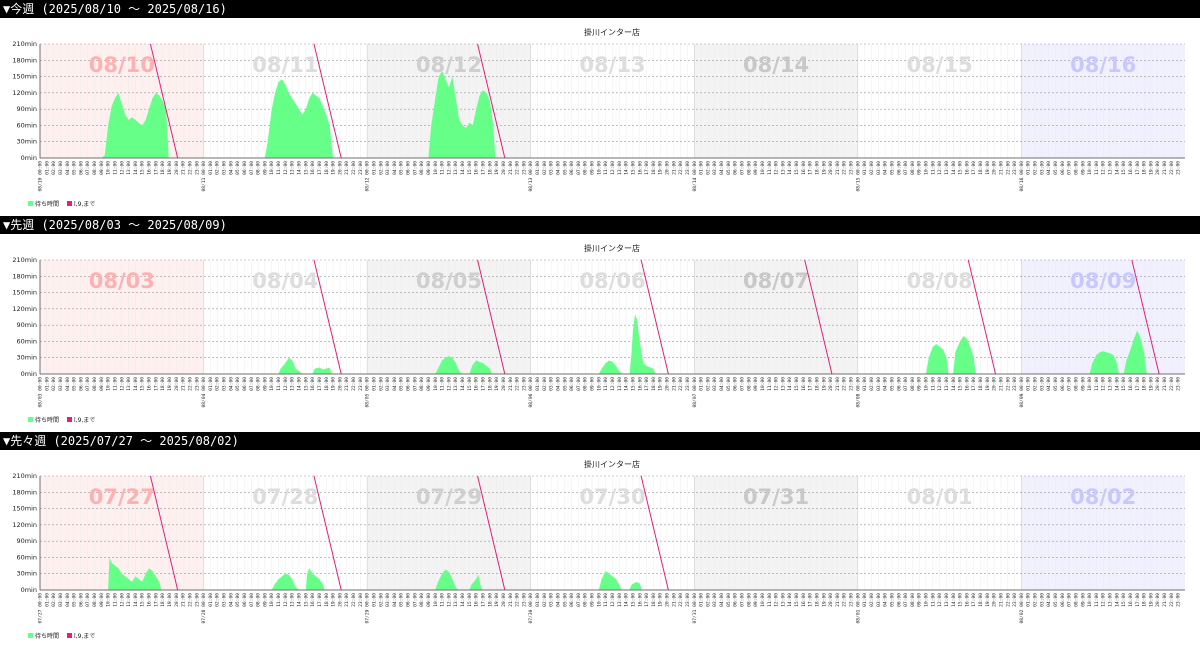 This screenshot has width=1200, height=648. Describe the element at coordinates (204, 176) in the screenshot. I see `x-tick-label: 08/11 00:00` at that location.